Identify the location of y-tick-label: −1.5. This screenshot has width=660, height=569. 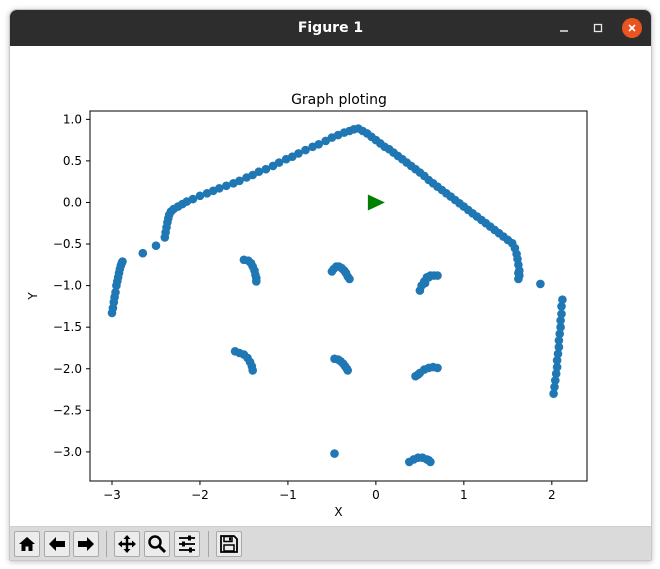
(67, 327).